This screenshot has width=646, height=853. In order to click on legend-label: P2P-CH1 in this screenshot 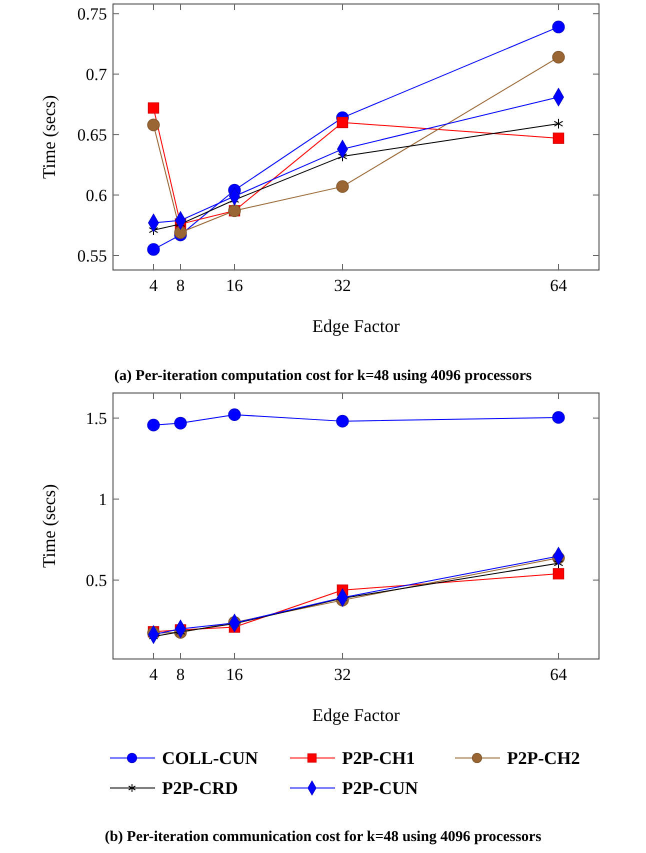, I will do `click(378, 758)`.